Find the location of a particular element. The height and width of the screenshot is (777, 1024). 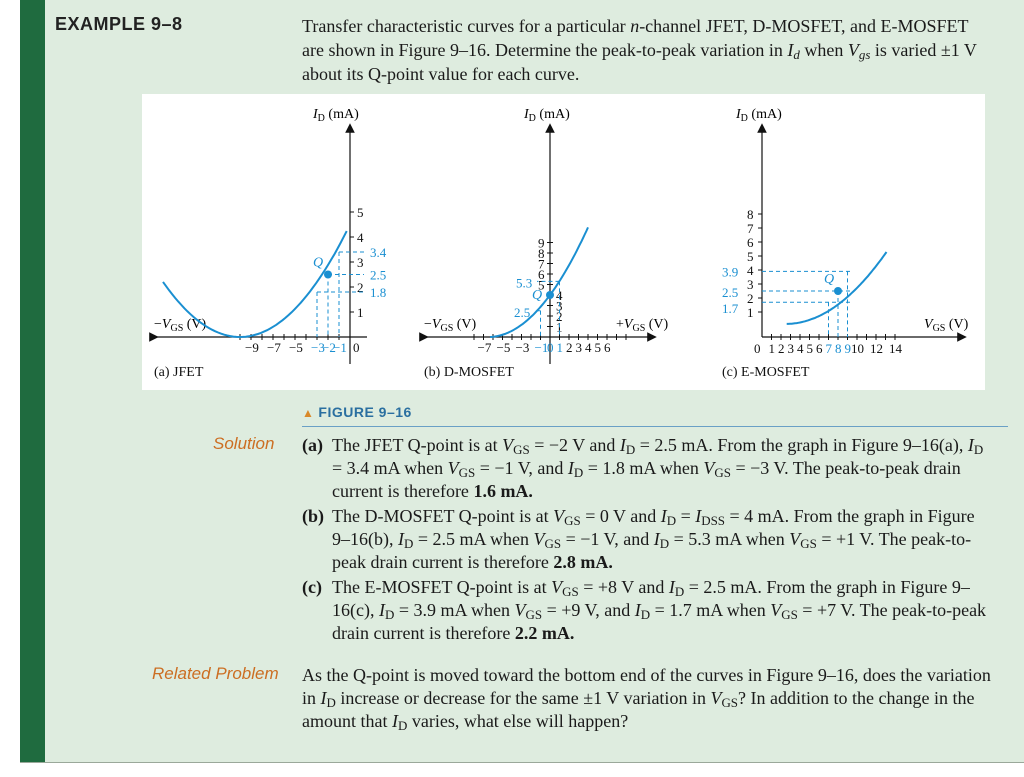

jfet-x-tick-label: −7 is located at coordinates (274, 347).